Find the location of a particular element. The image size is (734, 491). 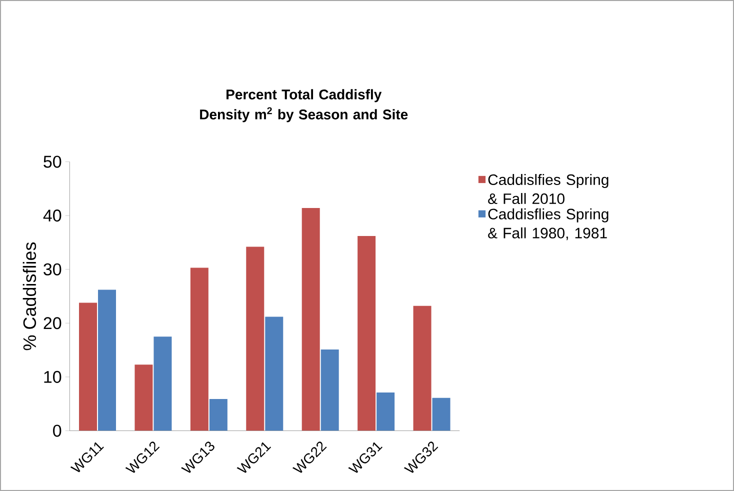

y-tick-label: 30 is located at coordinates (53, 269).